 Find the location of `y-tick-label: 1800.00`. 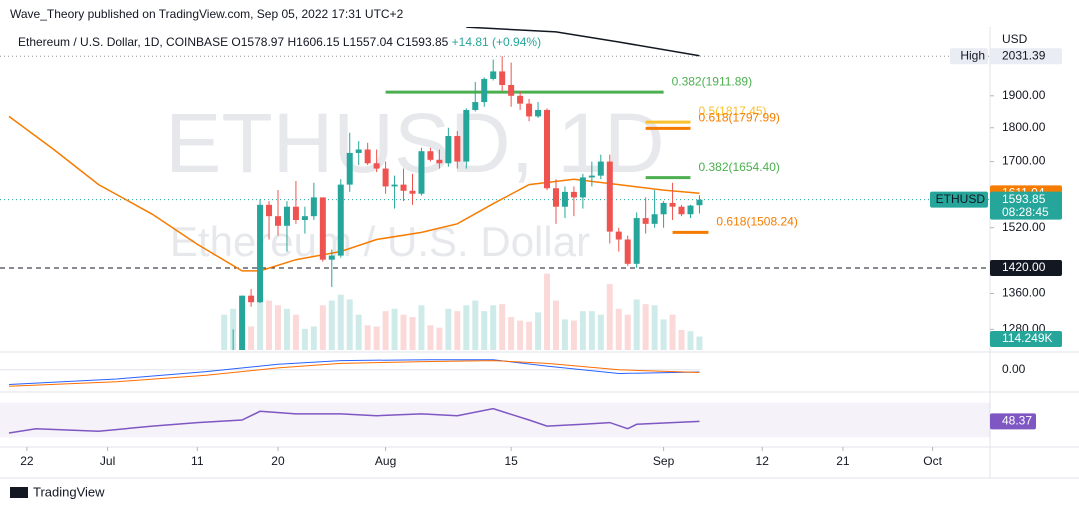

y-tick-label: 1800.00 is located at coordinates (1024, 127).